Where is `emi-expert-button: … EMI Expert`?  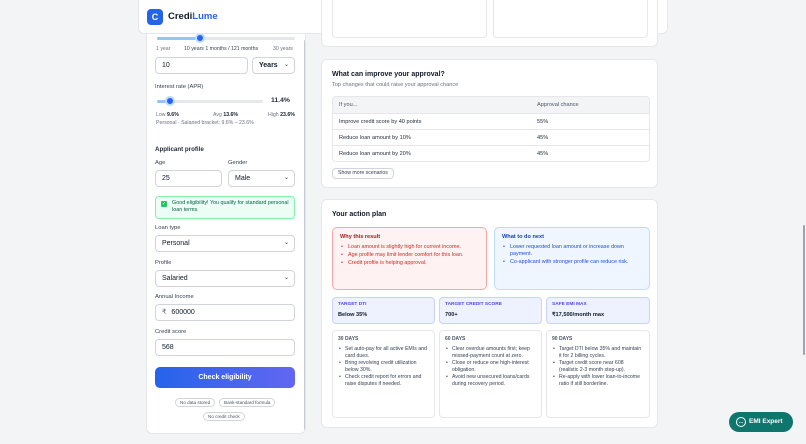
emi-expert-button: … EMI Expert is located at coordinates (761, 422).